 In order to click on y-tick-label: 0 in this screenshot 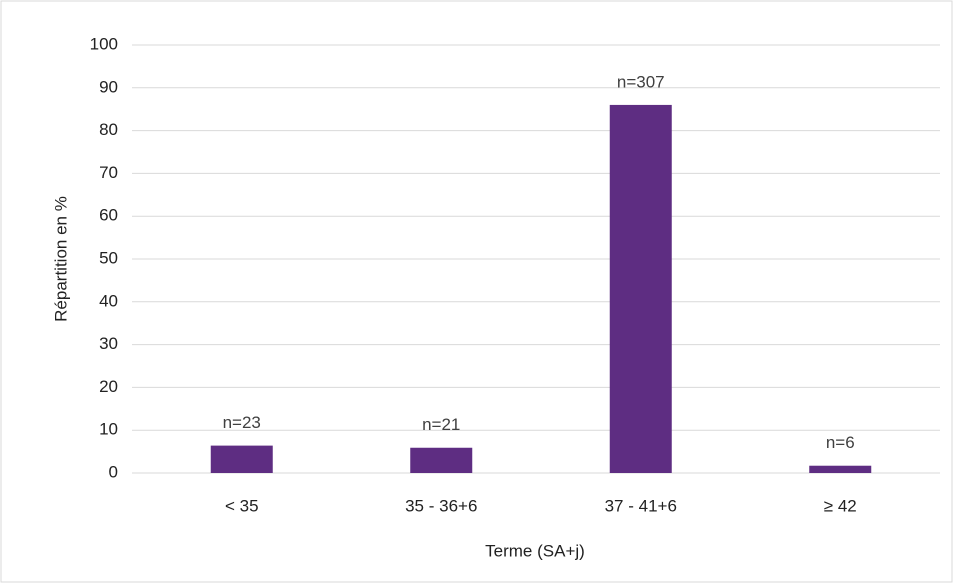, I will do `click(113, 471)`.